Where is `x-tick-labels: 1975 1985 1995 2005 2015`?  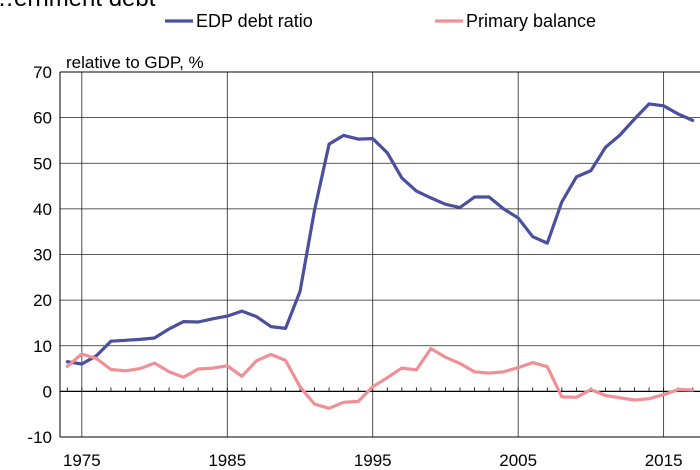 x-tick-labels: 1975 1985 1995 2005 2015 is located at coordinates (373, 460).